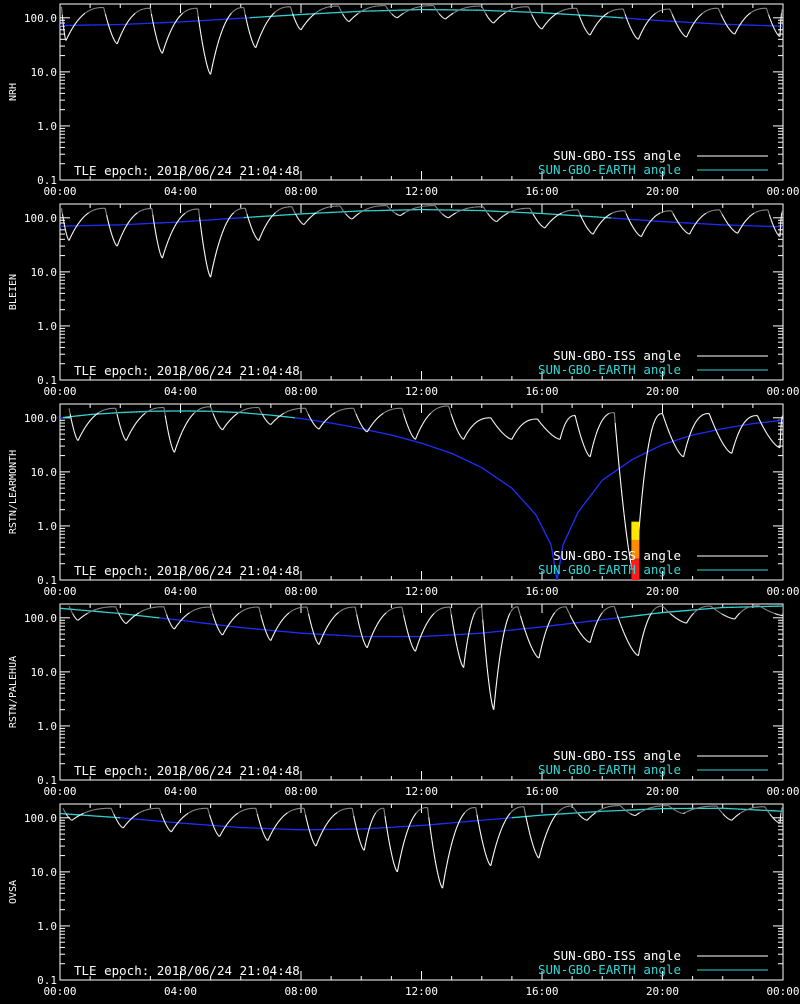  Describe the element at coordinates (13, 692) in the screenshot. I see `y-axis-label: RSTN/PALEHUA` at that location.